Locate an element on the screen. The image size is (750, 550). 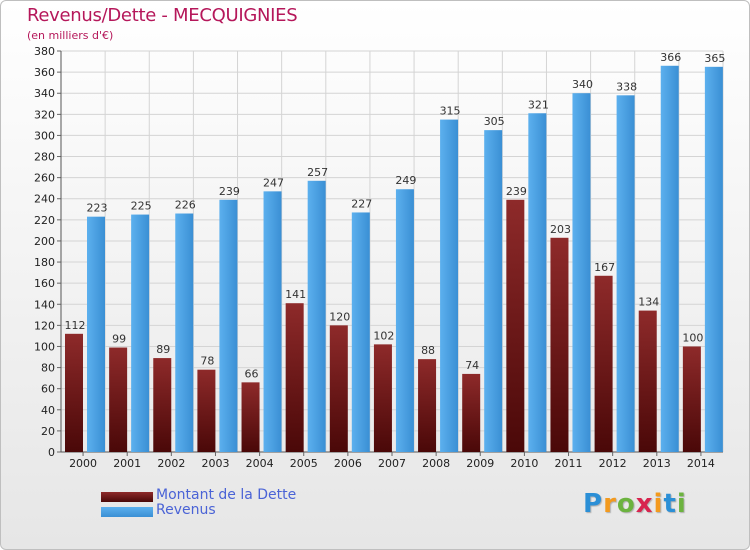
bar-revenus-2001 is located at coordinates (140, 333).